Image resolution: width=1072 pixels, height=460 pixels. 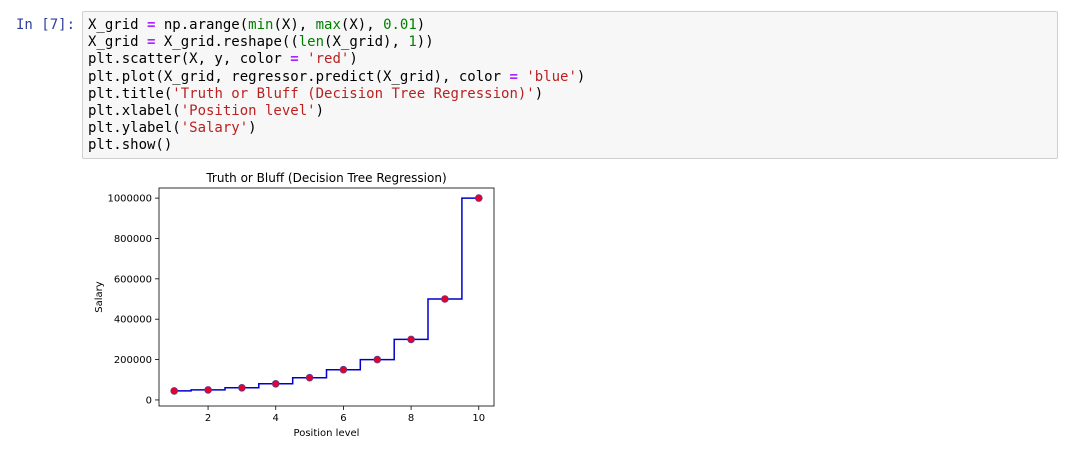 I want to click on y-tick-label: 400000, so click(x=133, y=320).